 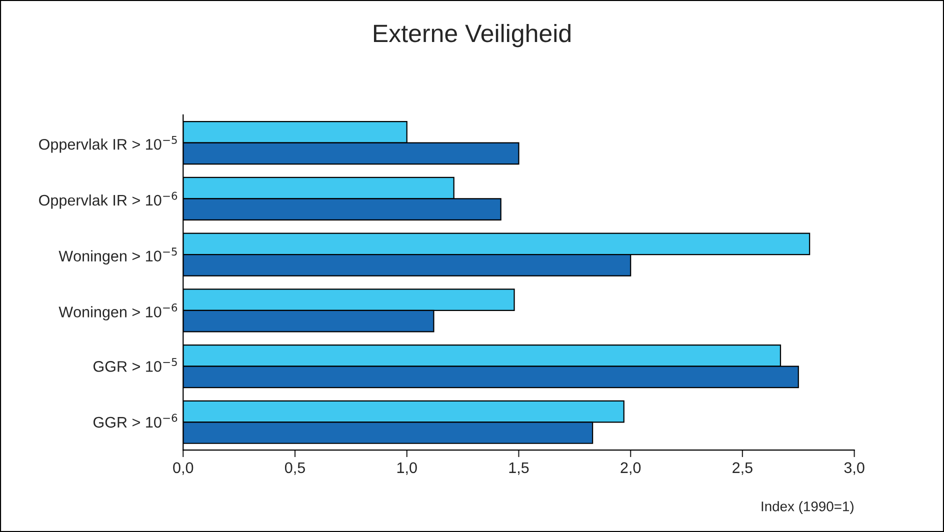 I want to click on x-tick-label: 2,5, so click(x=742, y=468).